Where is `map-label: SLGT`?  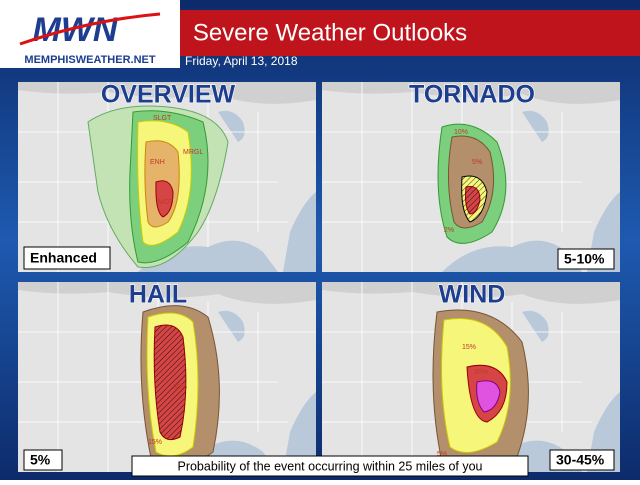
map-label: SLGT is located at coordinates (162, 118).